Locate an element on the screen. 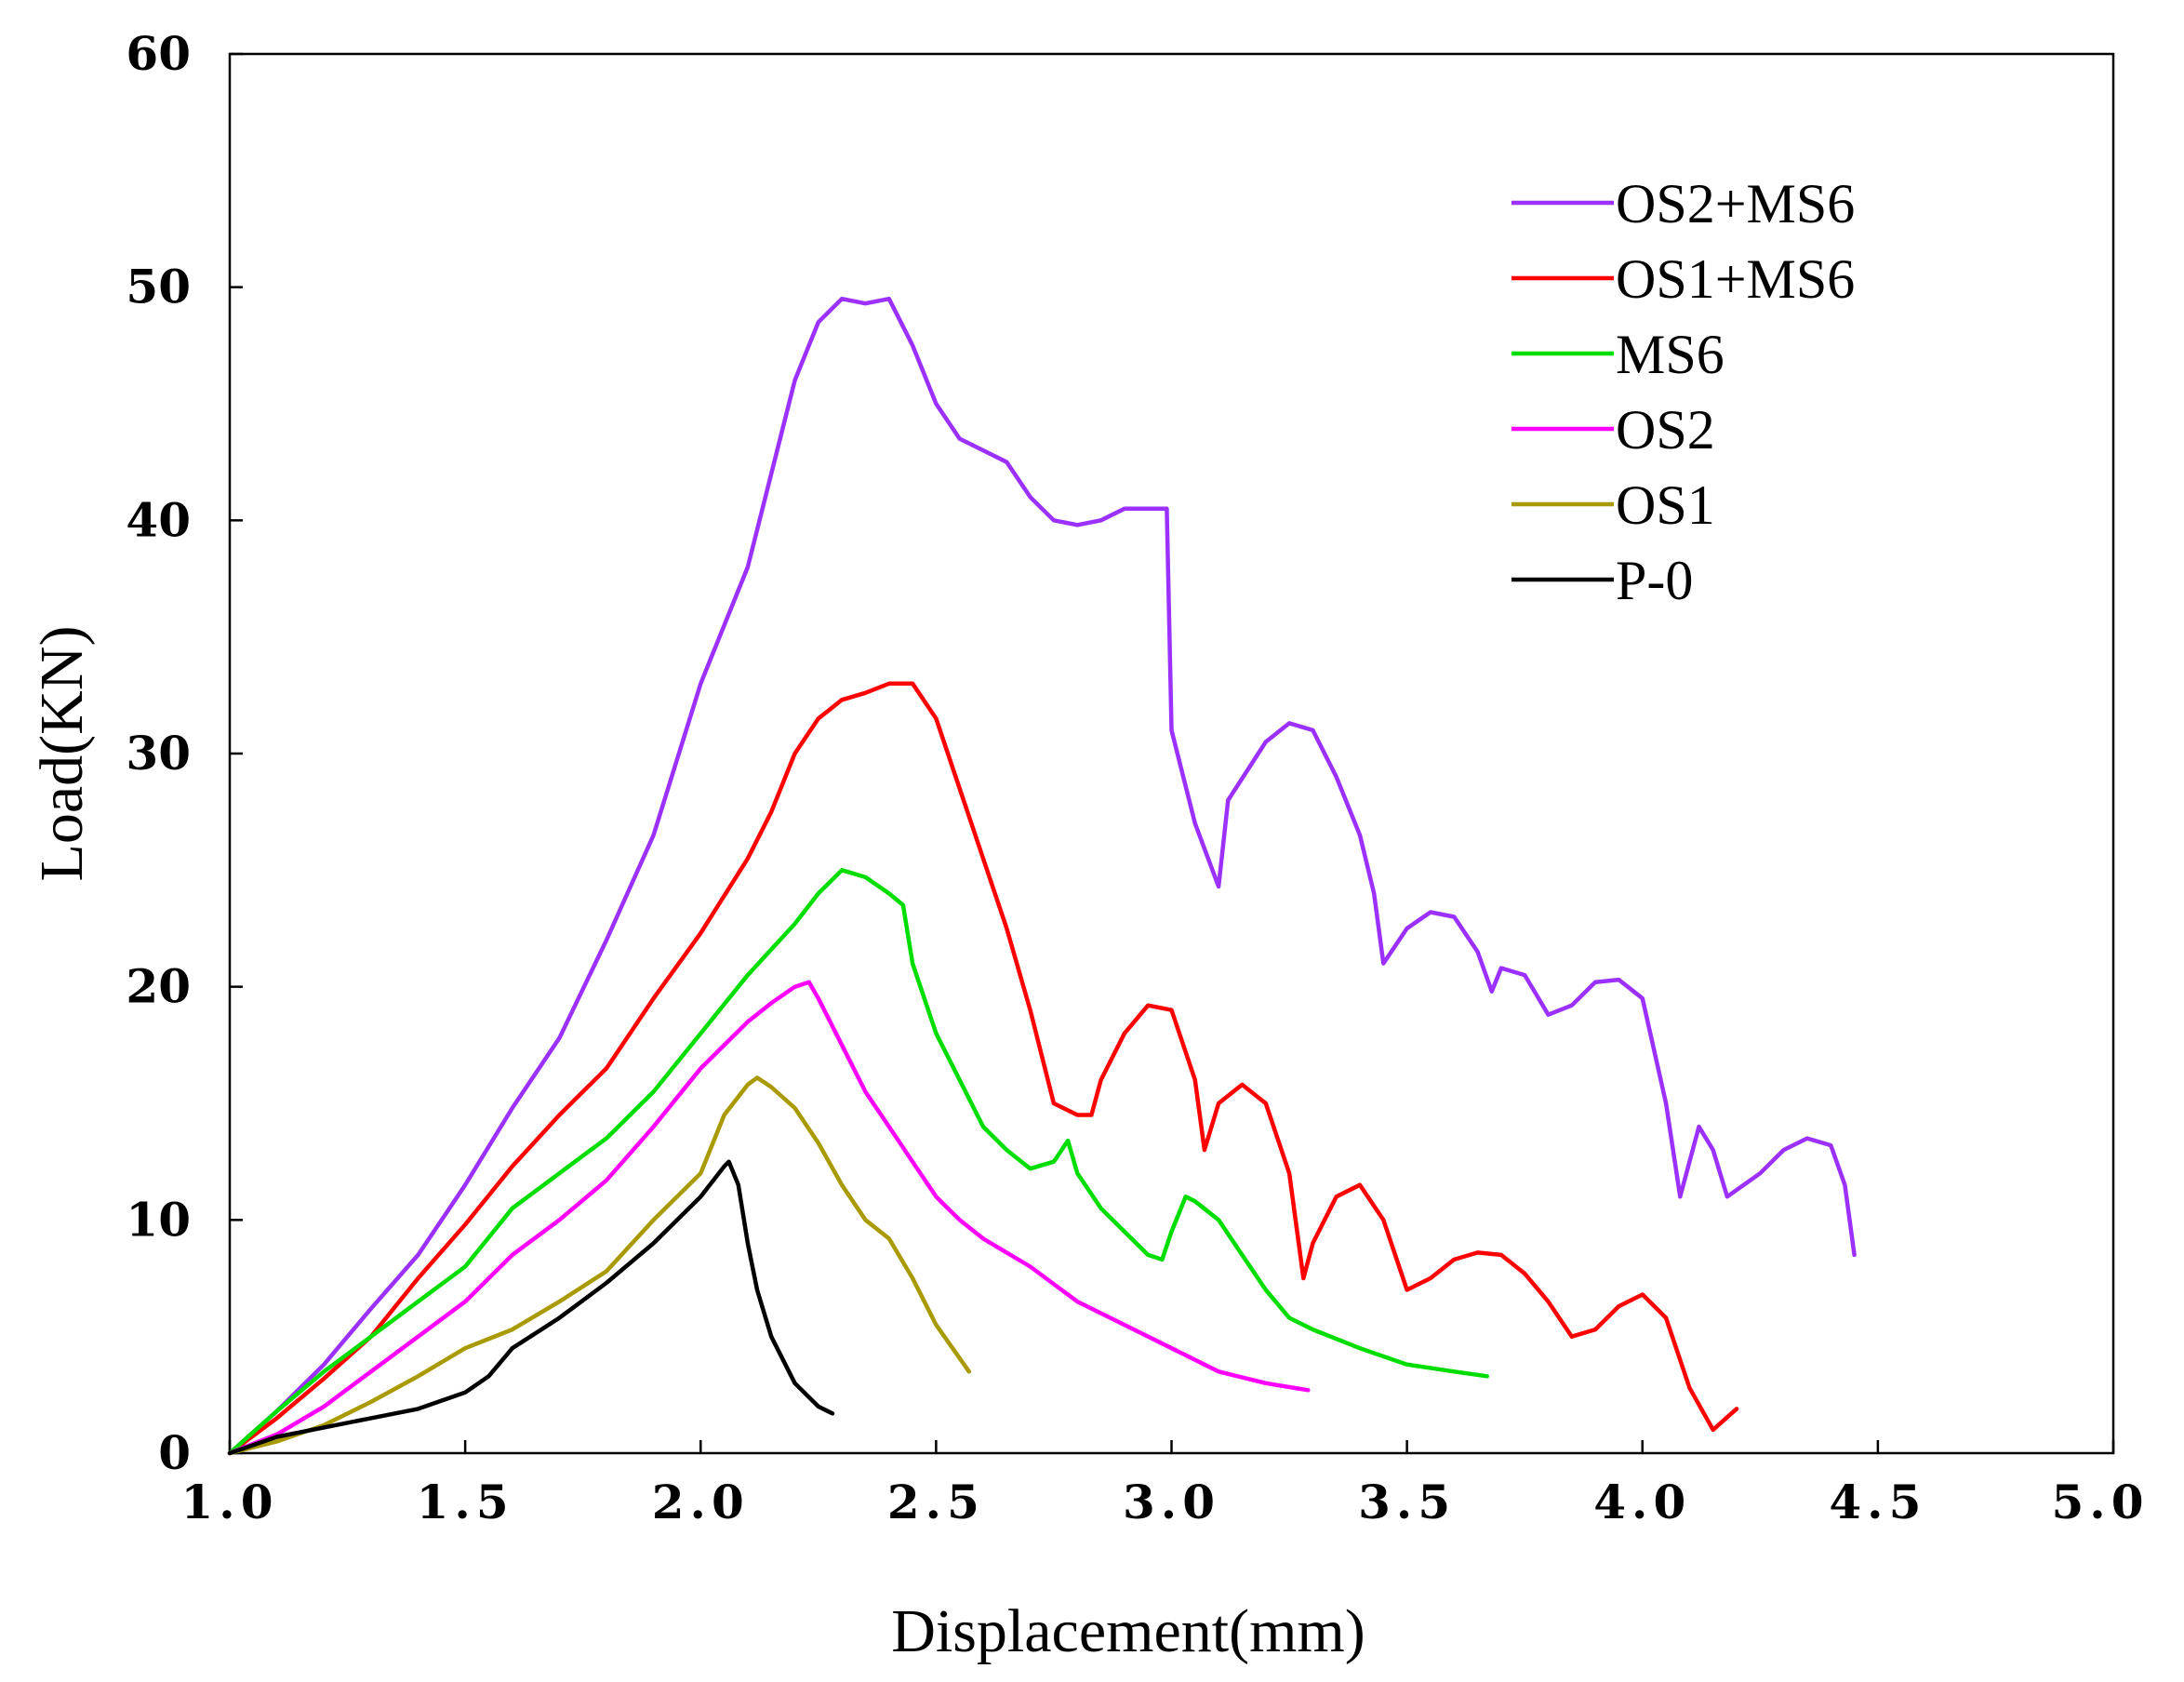 The image size is (2184, 1682). y-axis-ticks: 0 10 20 30 40 50 60 is located at coordinates (184, 753).